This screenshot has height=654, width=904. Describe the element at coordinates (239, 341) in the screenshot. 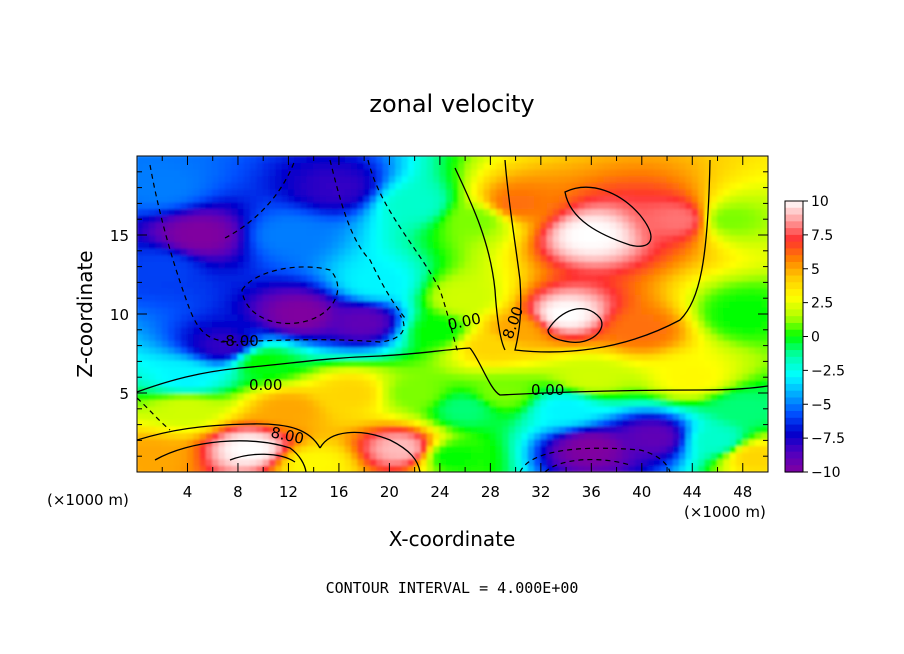

I see `contour-label-text: -8.00` at that location.